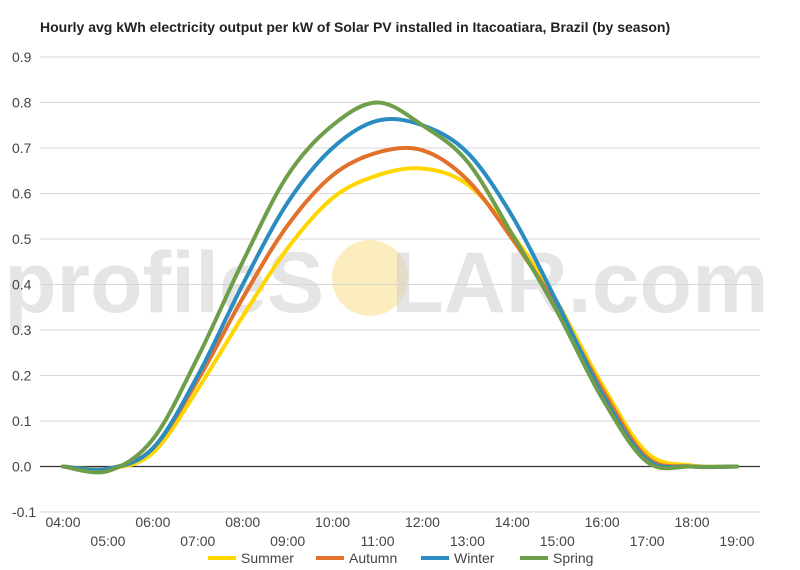 The width and height of the screenshot is (800, 570). Describe the element at coordinates (22, 148) in the screenshot. I see `y-tick-label: 0.7` at that location.